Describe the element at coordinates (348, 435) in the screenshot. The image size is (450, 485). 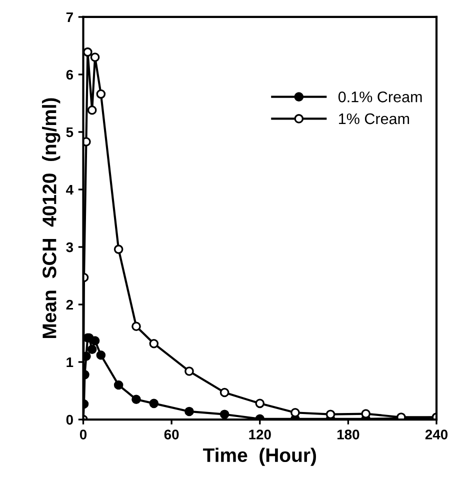
I see `x-tick-label: 180` at that location.